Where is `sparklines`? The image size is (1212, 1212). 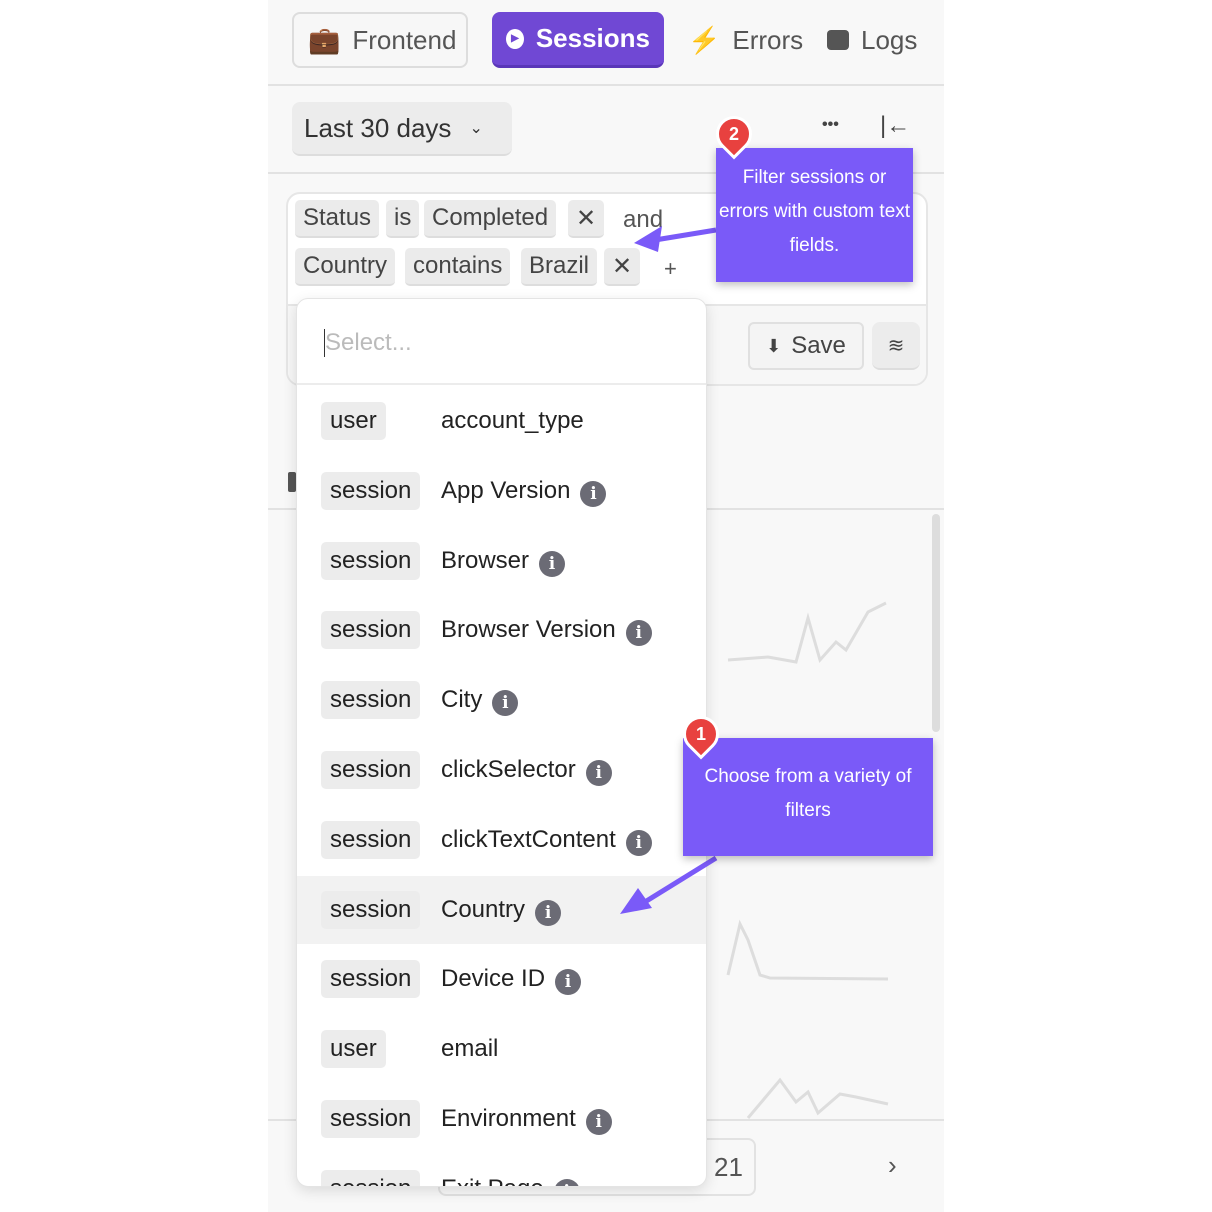 sparklines is located at coordinates (807, 860).